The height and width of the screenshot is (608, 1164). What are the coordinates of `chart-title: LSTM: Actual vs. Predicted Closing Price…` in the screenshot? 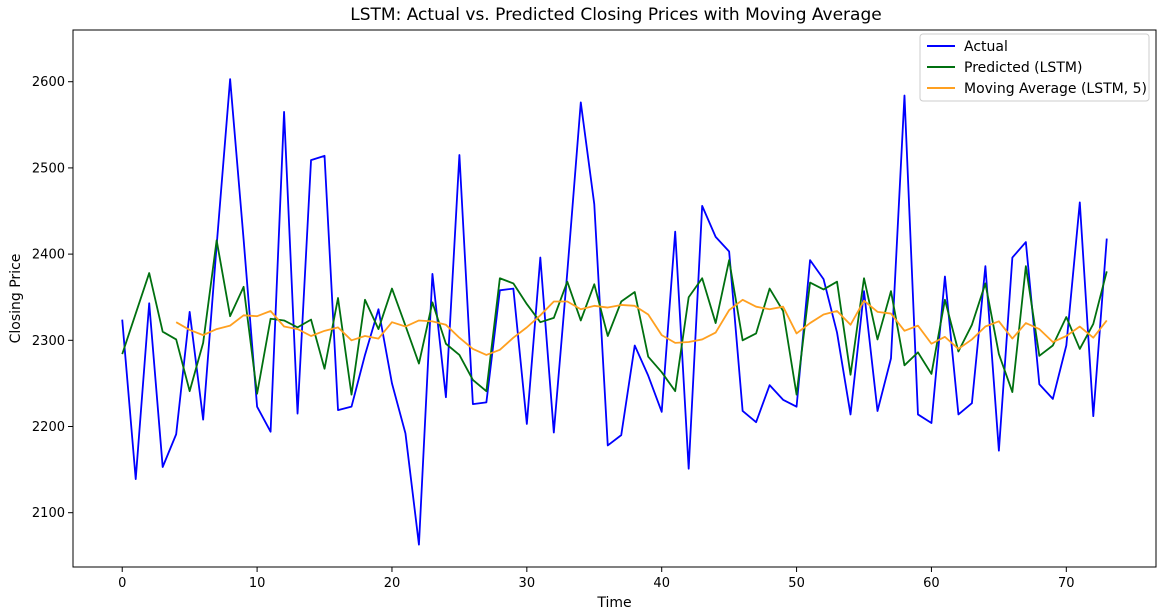 It's located at (615, 15).